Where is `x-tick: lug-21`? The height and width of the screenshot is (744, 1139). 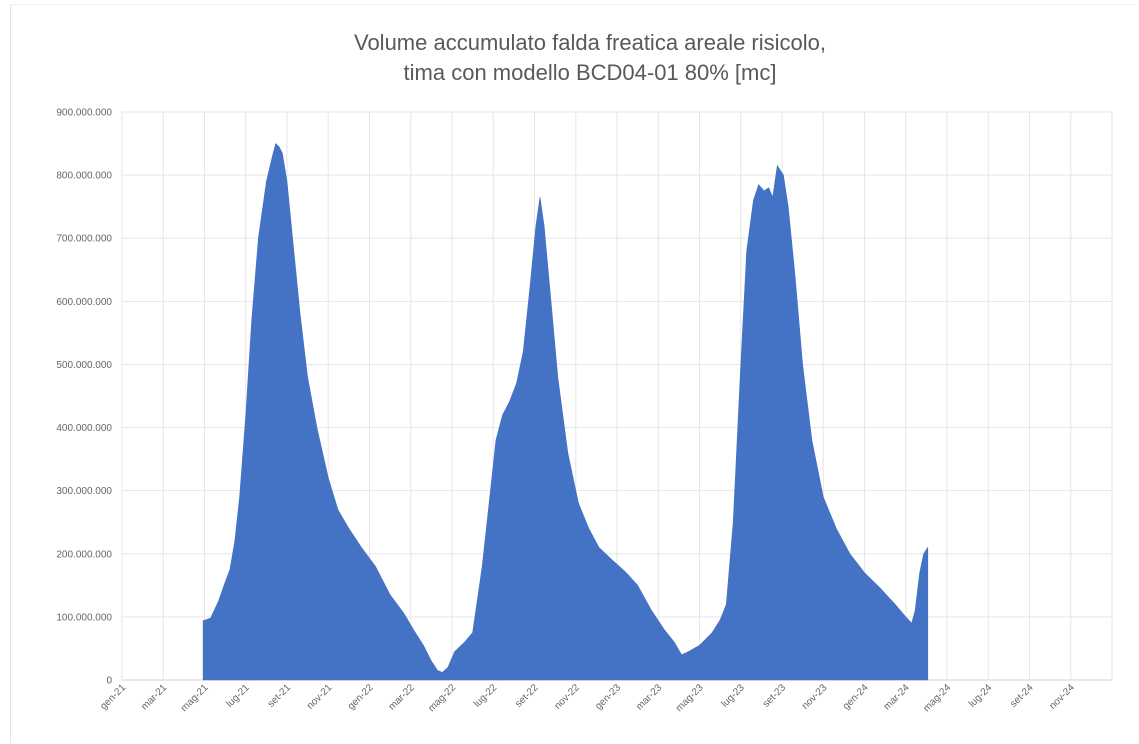 x-tick: lug-21 is located at coordinates (238, 696).